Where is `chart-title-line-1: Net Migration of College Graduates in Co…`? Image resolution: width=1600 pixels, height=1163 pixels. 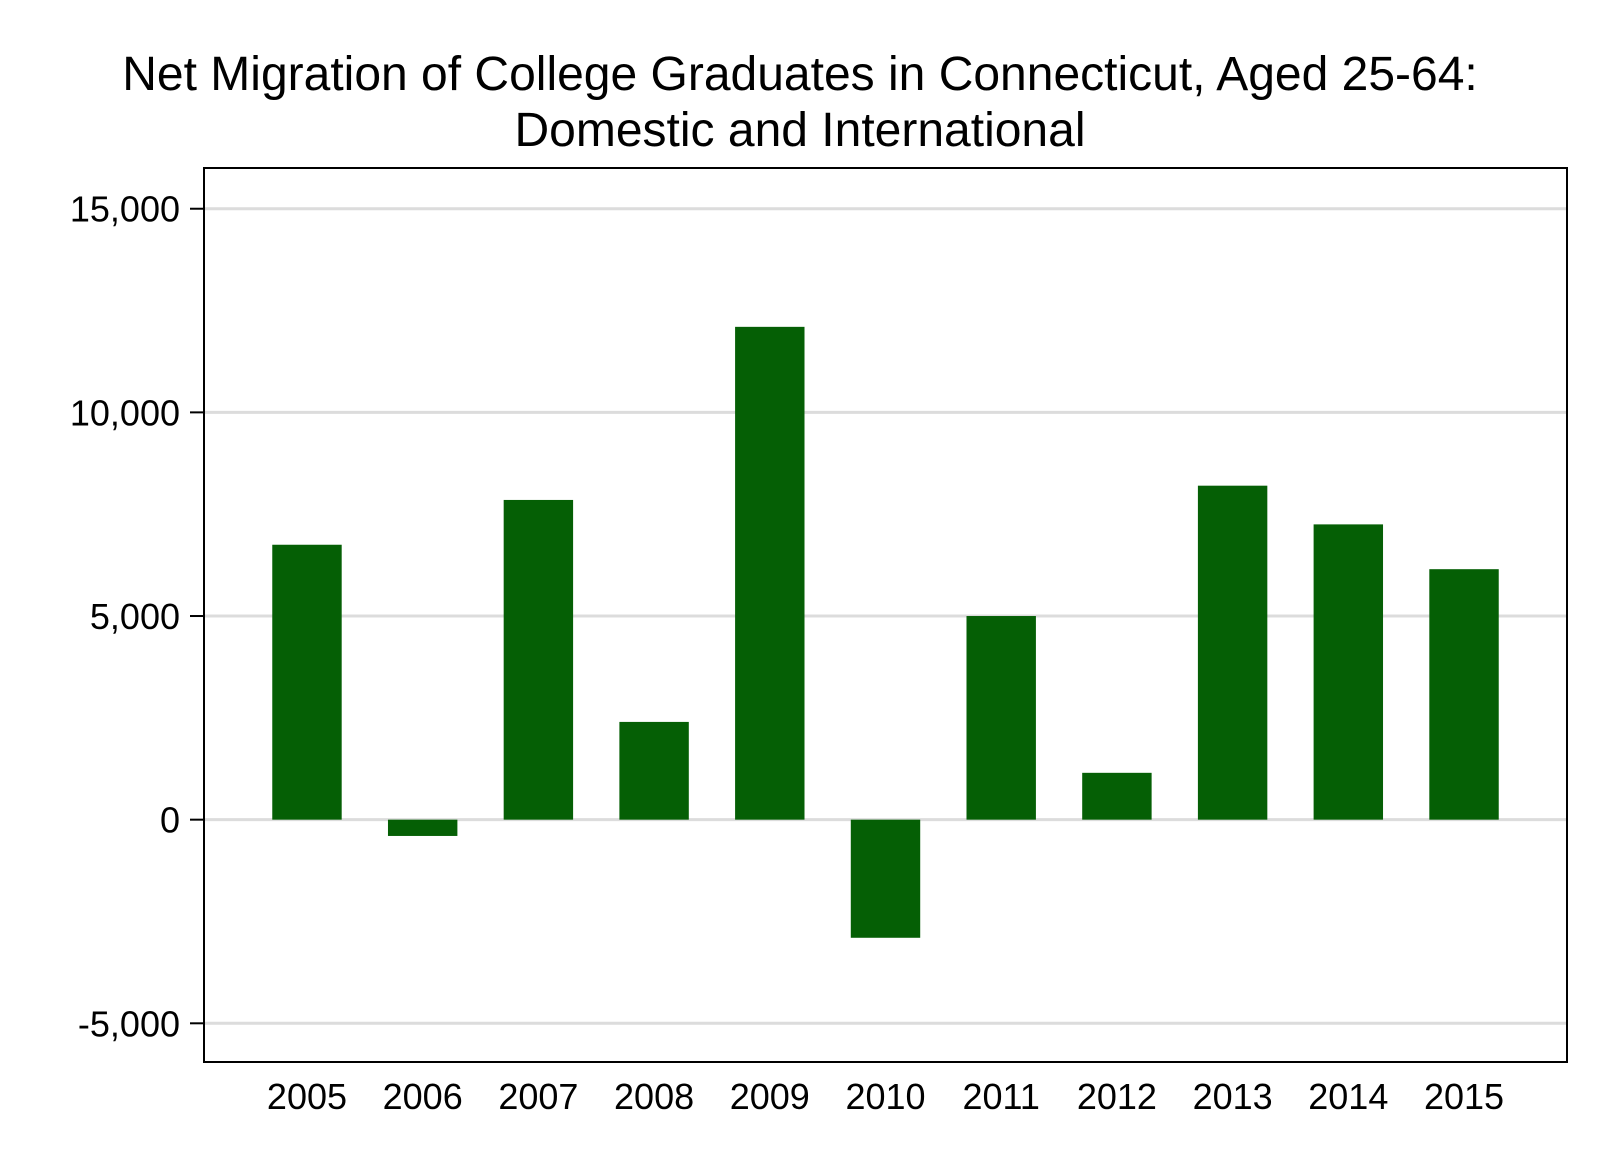
chart-title-line-1: Net Migration of College Graduates in Co… is located at coordinates (799, 74).